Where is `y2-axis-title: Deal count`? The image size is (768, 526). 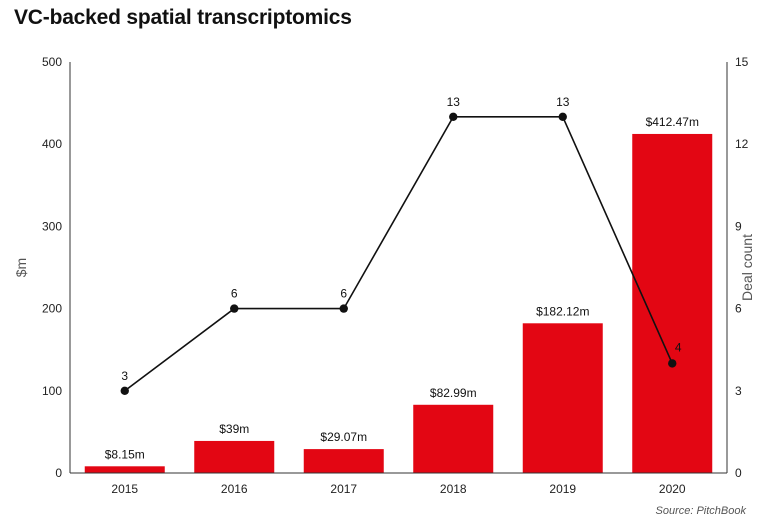
y2-axis-title: Deal count is located at coordinates (747, 267).